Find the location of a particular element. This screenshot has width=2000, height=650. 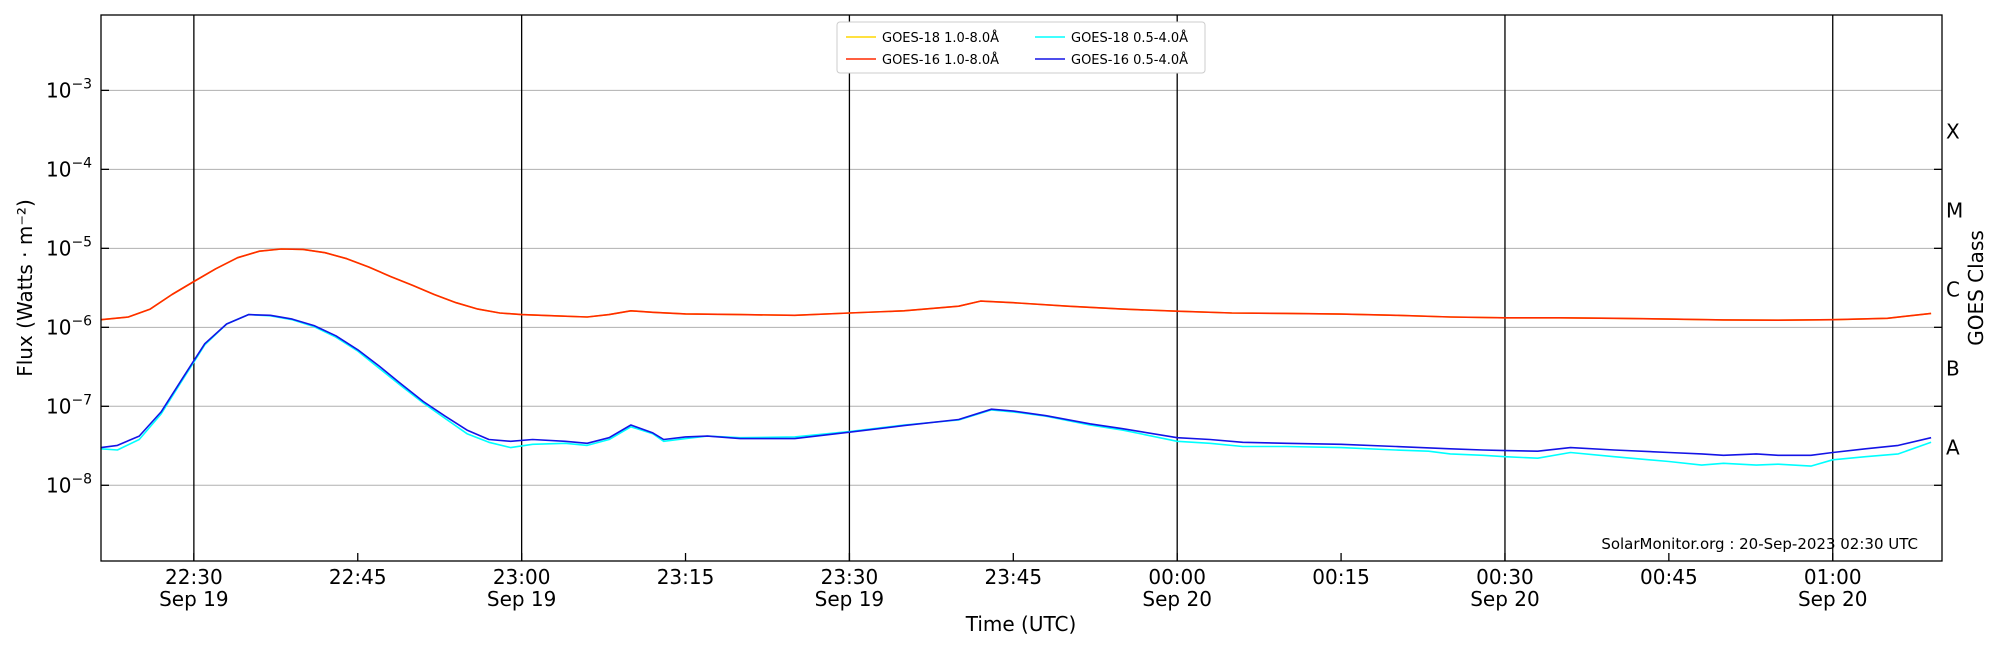

legend-label: GOES-16 1.0-8.0Å is located at coordinates (940, 60).